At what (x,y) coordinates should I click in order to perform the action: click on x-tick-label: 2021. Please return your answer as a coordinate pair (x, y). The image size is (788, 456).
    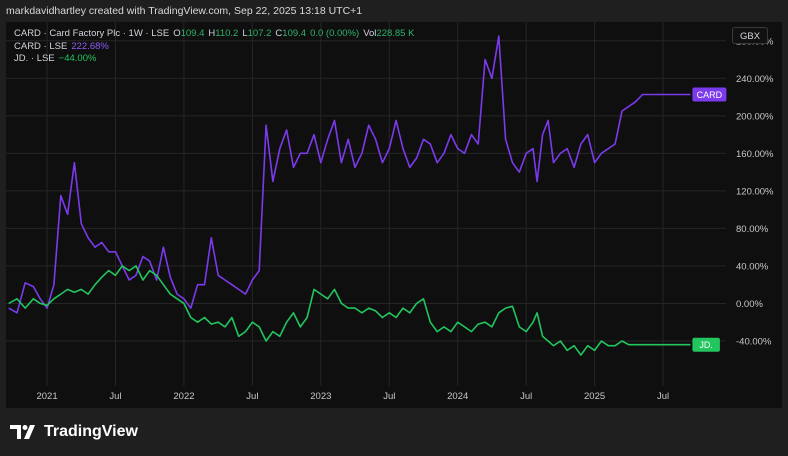
    Looking at the image, I should click on (46, 396).